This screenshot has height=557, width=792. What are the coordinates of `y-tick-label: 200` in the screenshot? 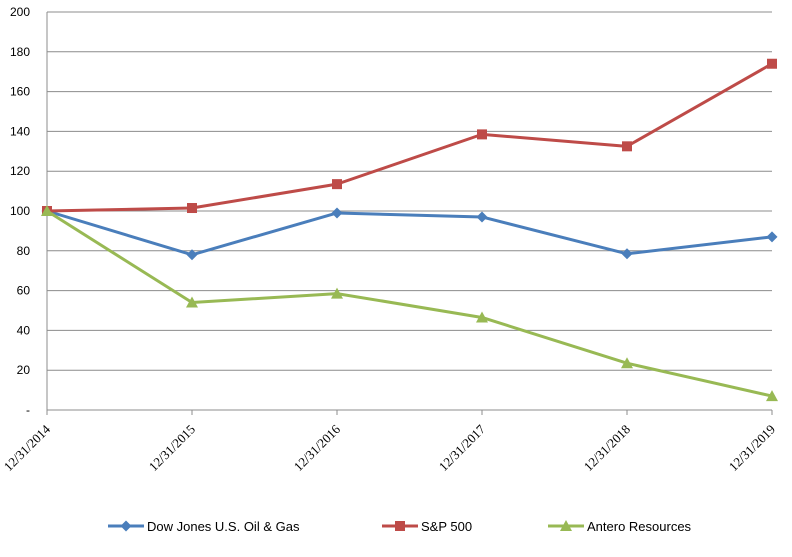 It's located at (20, 12).